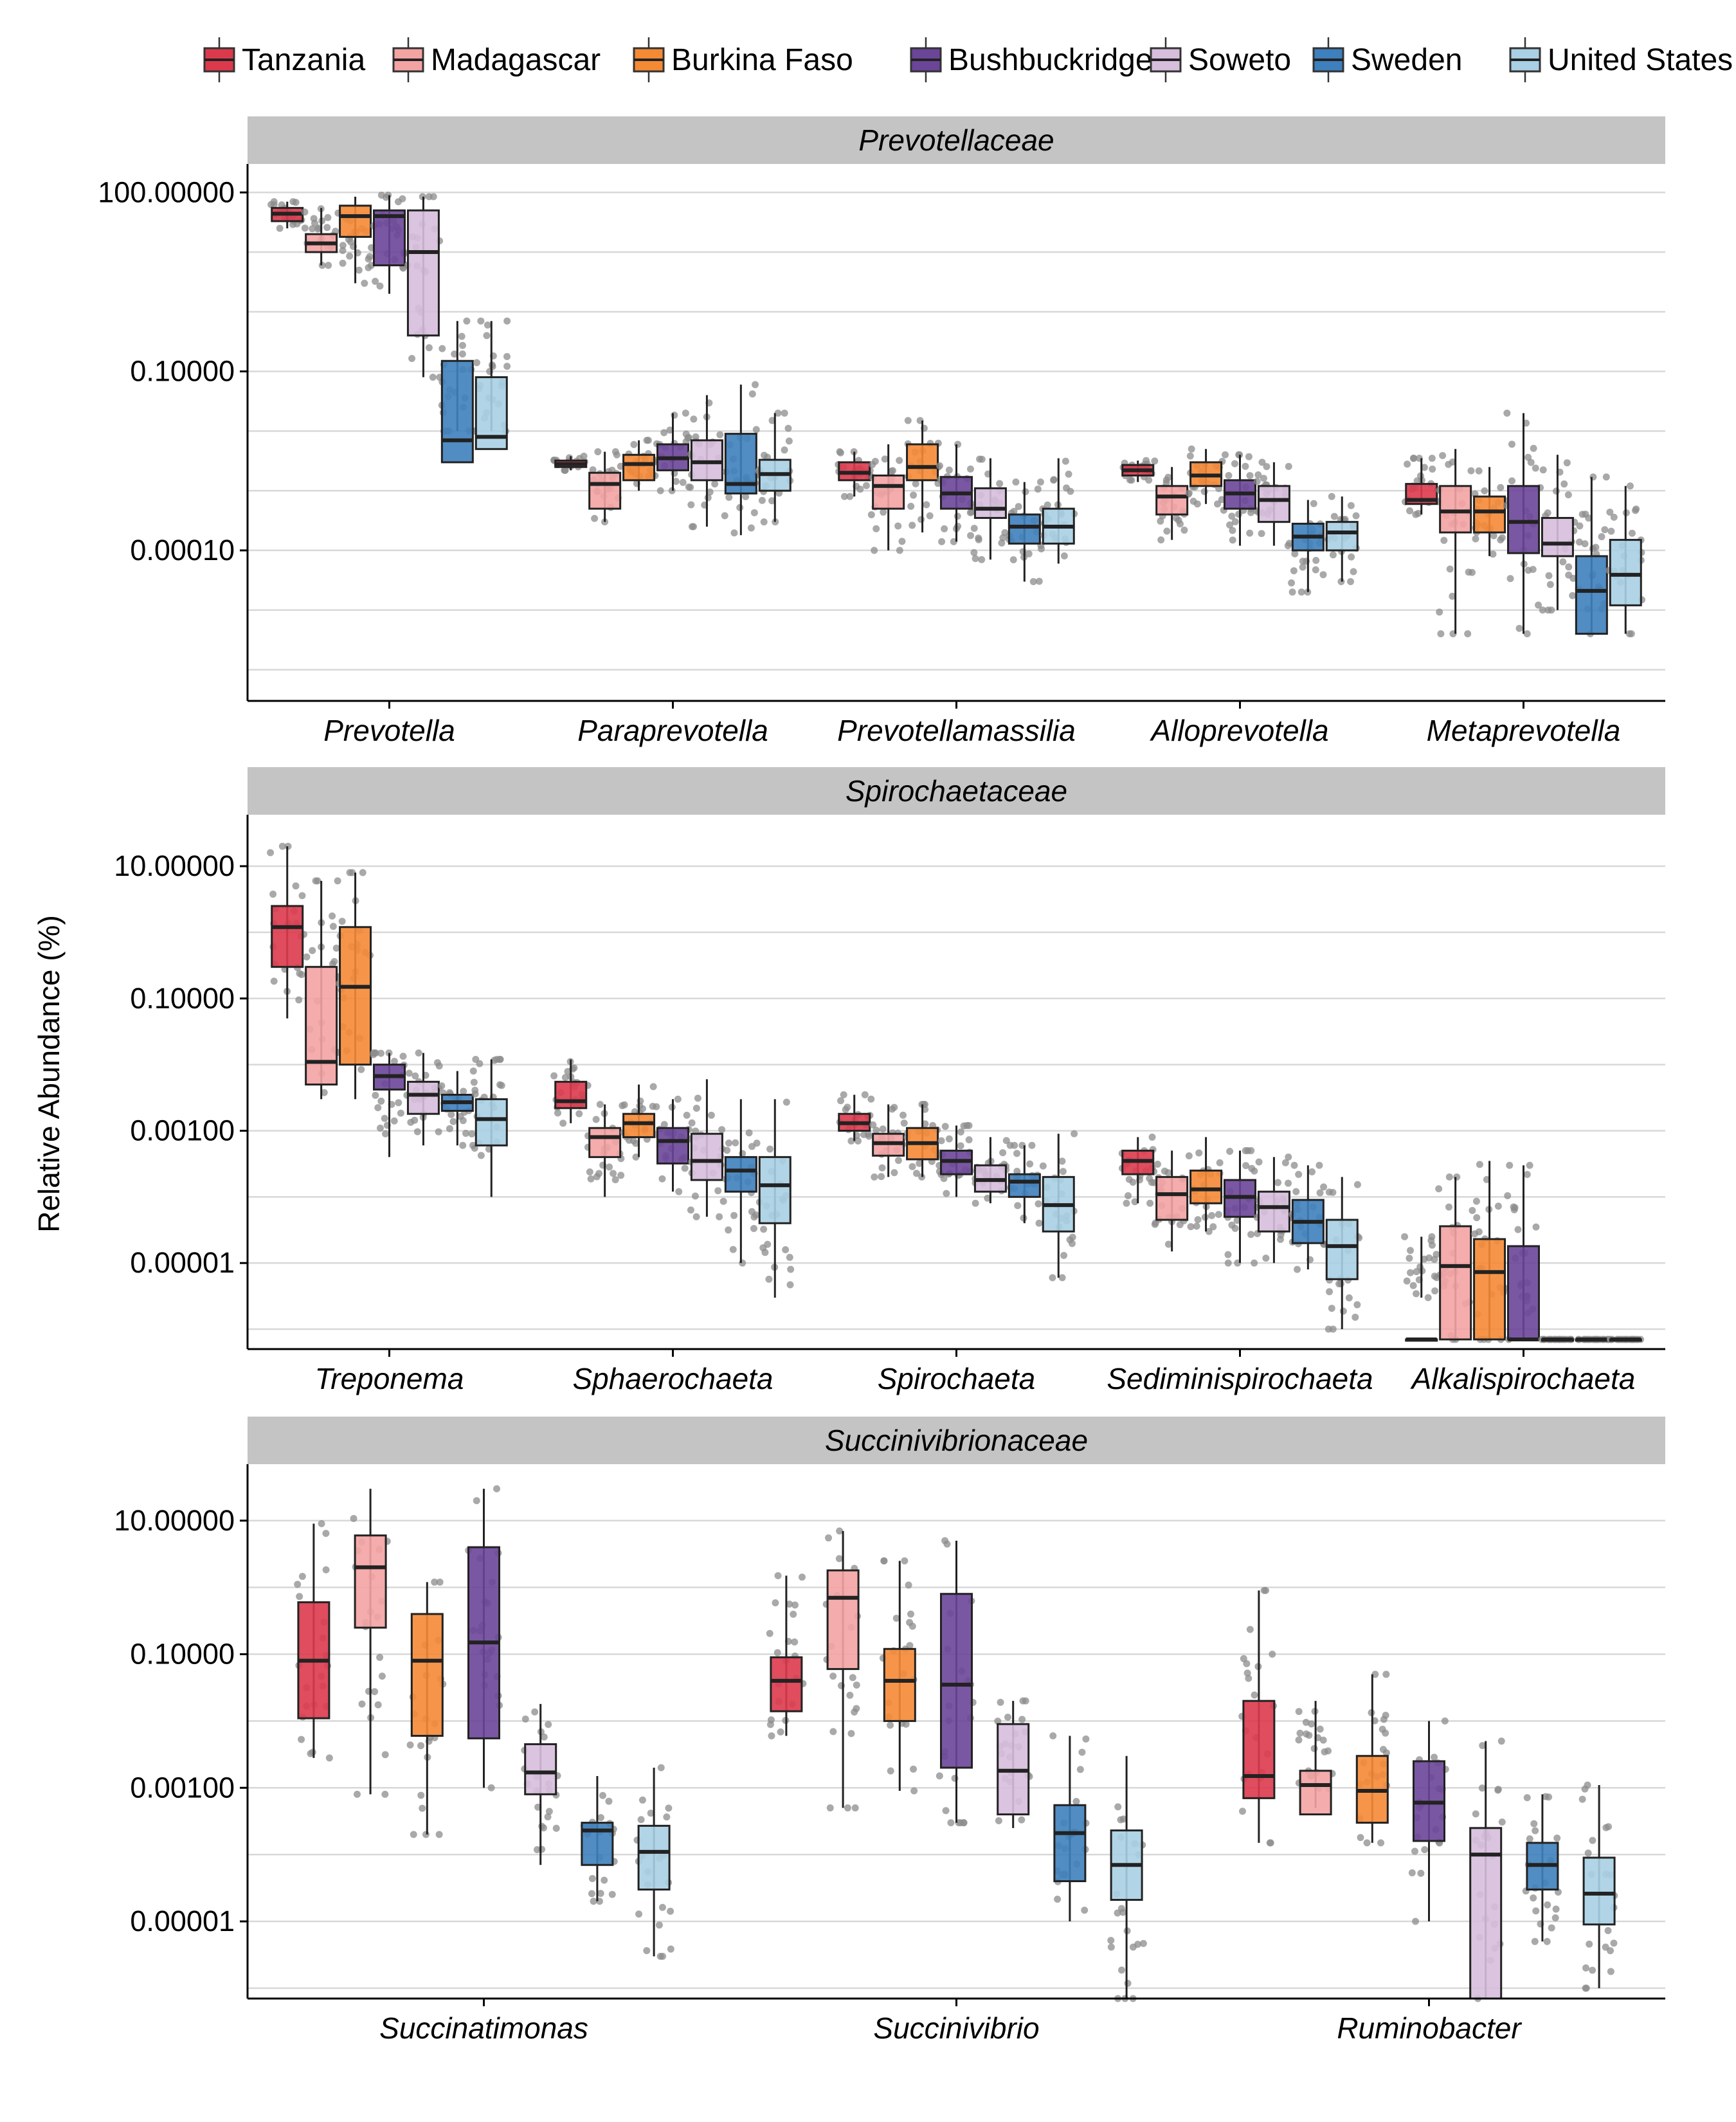 This screenshot has height=2122, width=1736. I want to click on y-tick-label: 0.10000, so click(182, 999).